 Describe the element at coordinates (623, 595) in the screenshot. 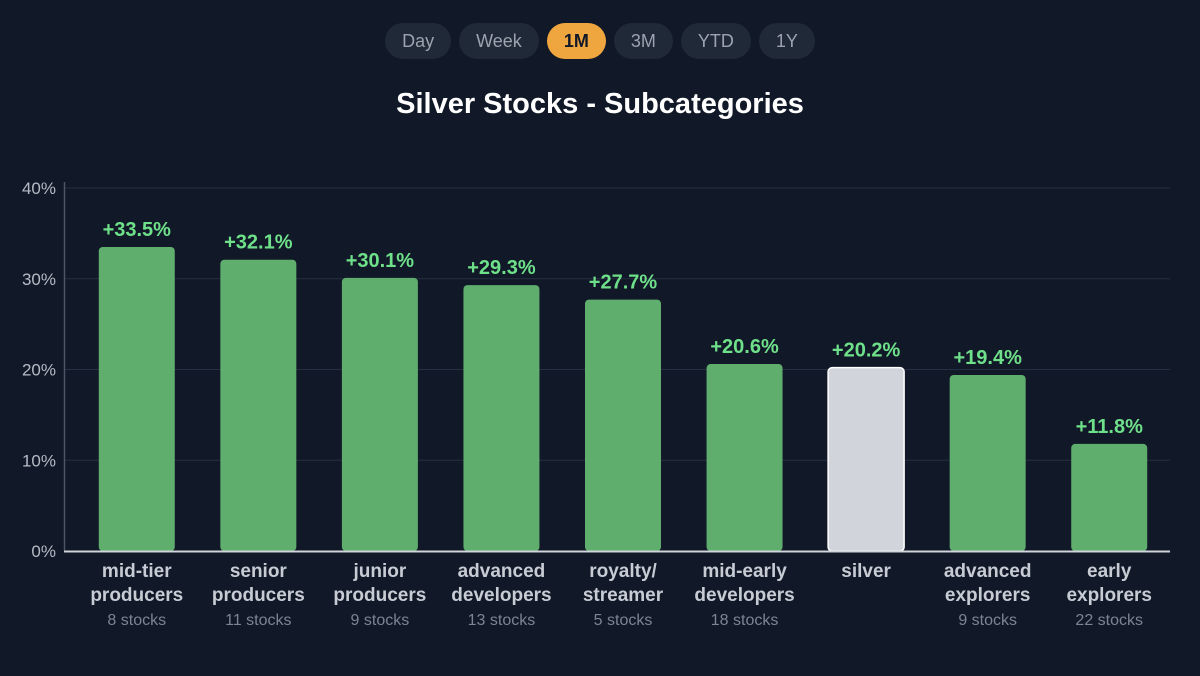

I see `category-label: streamer` at that location.